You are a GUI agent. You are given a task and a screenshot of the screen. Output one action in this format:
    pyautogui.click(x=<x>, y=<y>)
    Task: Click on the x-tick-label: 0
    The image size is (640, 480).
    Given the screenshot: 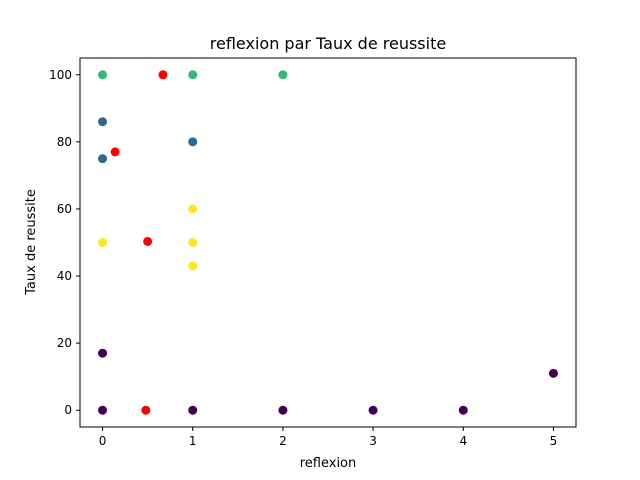 What is the action you would take?
    pyautogui.click(x=103, y=441)
    